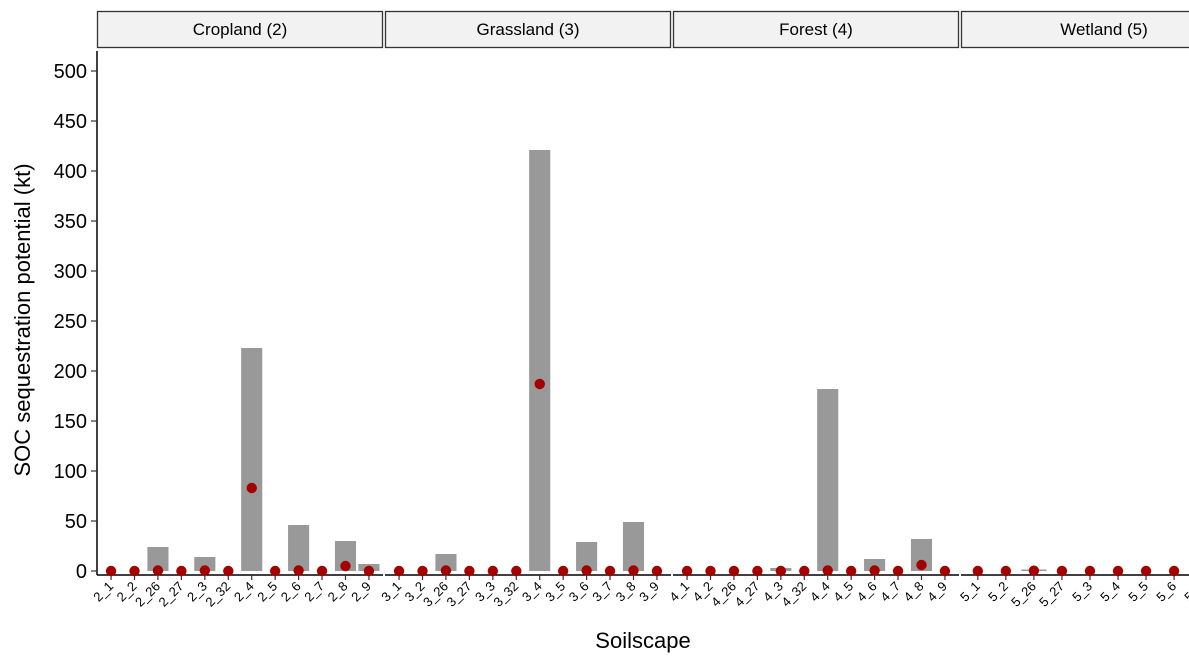 The image size is (1189, 657). What do you see at coordinates (1104, 29) in the screenshot?
I see `facet-strip-label: Wetland (5)` at bounding box center [1104, 29].